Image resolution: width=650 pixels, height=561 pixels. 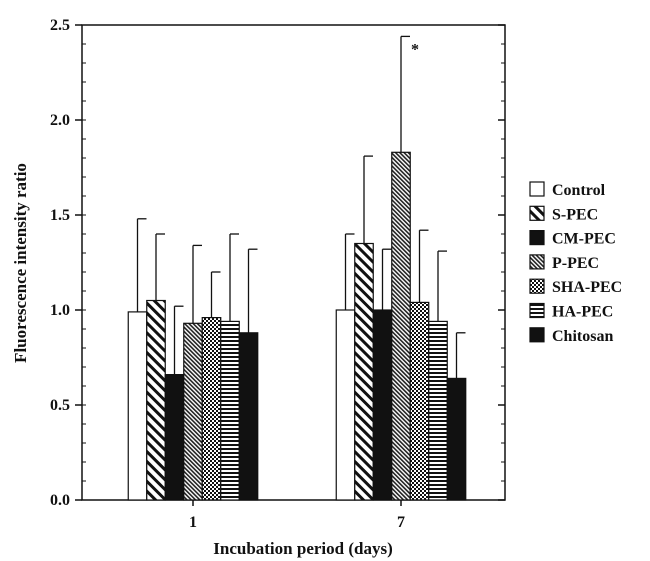 What do you see at coordinates (156, 400) in the screenshot?
I see `bar-1-S-PEC` at bounding box center [156, 400].